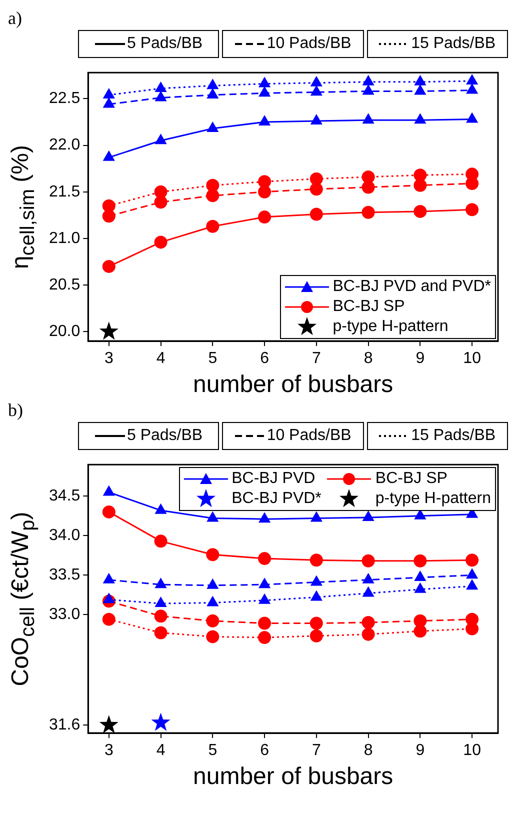  Describe the element at coordinates (316, 751) in the screenshot. I see `x-tick-label: 7` at that location.